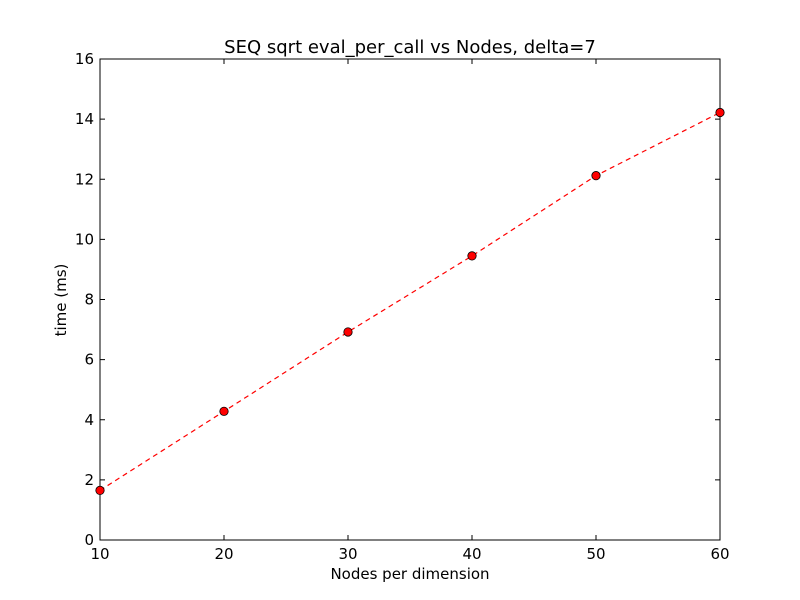  Describe the element at coordinates (223, 554) in the screenshot. I see `x-tick-label: 20` at that location.